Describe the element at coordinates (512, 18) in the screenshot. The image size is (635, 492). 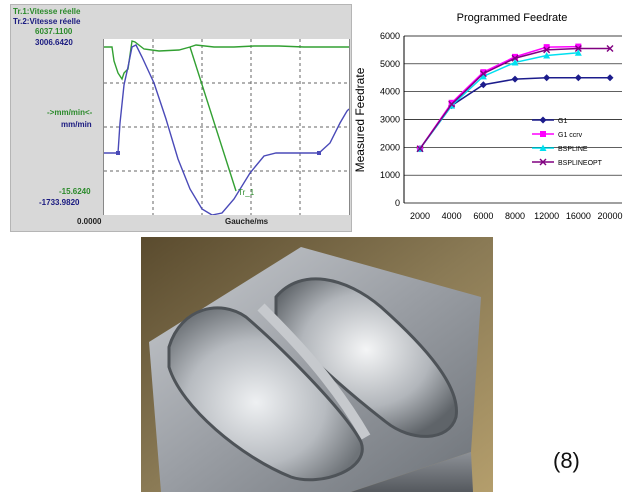
I see `chart-title: Programmed Feedrate` at that location.